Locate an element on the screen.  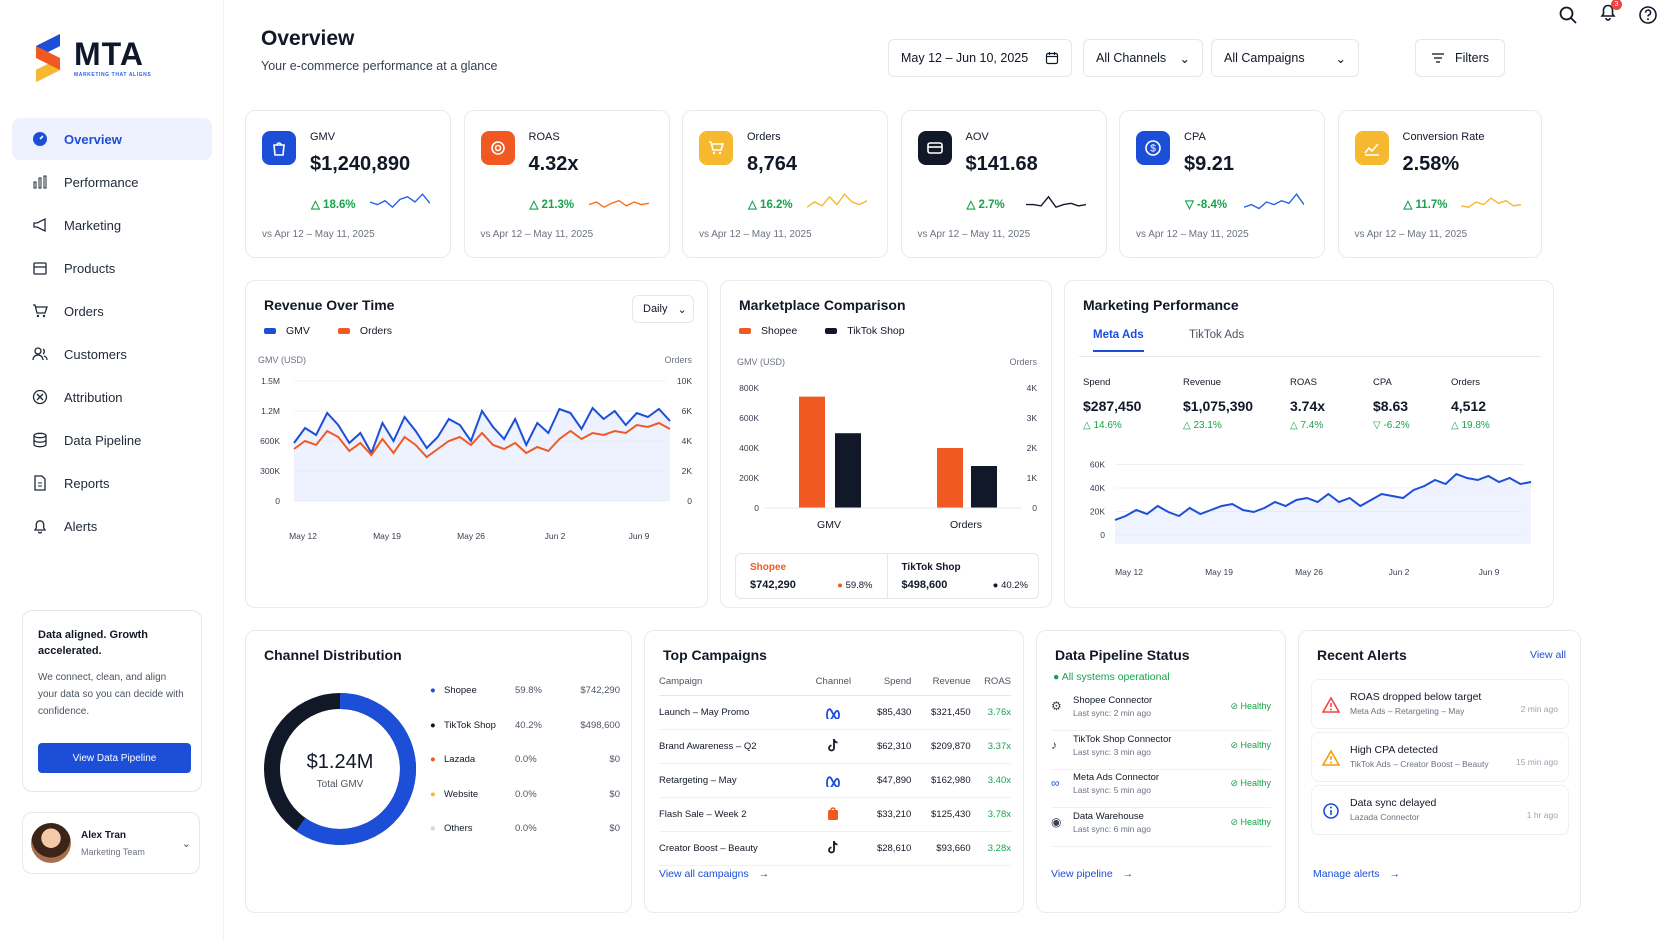
logo: MTA MARKETING THAT ALIGNS is located at coordinates (91, 58).